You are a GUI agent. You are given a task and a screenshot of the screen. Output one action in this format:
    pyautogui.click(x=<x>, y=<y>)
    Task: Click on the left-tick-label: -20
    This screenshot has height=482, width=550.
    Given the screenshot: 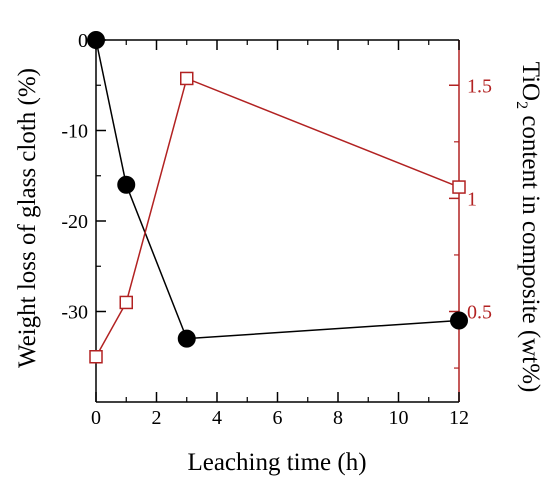 What is the action you would take?
    pyautogui.click(x=74, y=222)
    